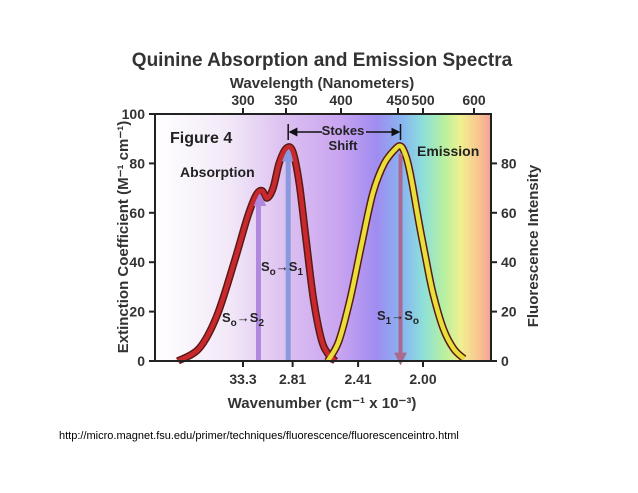 The width and height of the screenshot is (638, 493). Describe the element at coordinates (137, 213) in the screenshot. I see `left-tick-label: 60` at that location.